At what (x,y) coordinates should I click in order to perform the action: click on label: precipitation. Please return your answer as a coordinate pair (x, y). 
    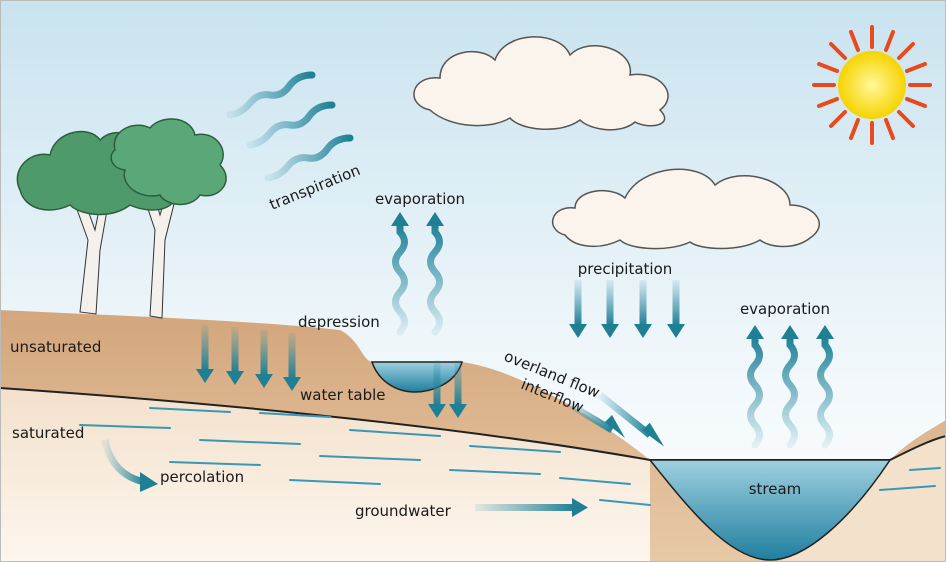
    Looking at the image, I should click on (625, 269).